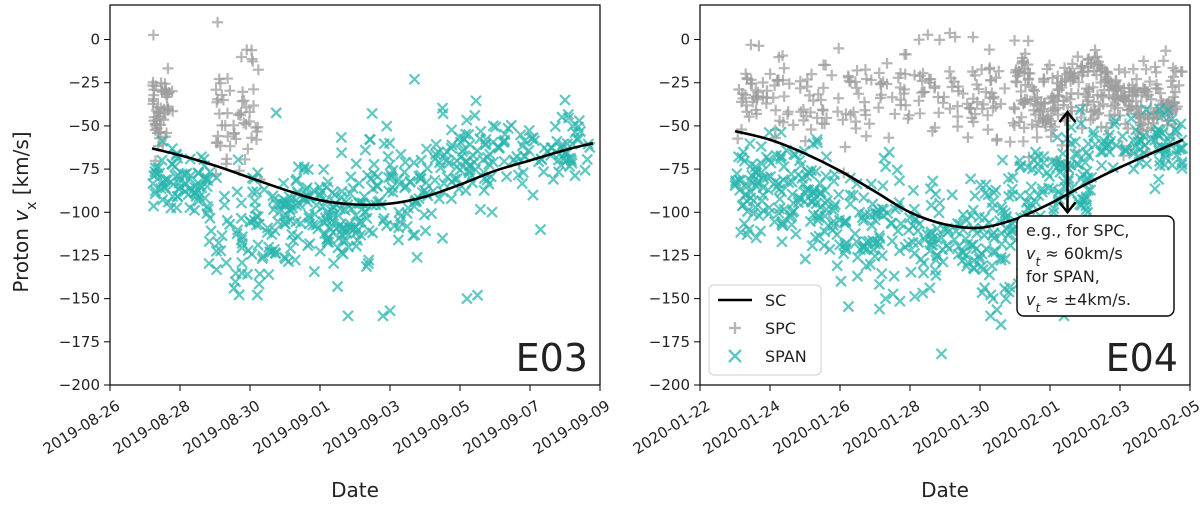 Image resolution: width=1200 pixels, height=505 pixels. I want to click on x-tick-label: 2020-01-26, so click(811, 427).